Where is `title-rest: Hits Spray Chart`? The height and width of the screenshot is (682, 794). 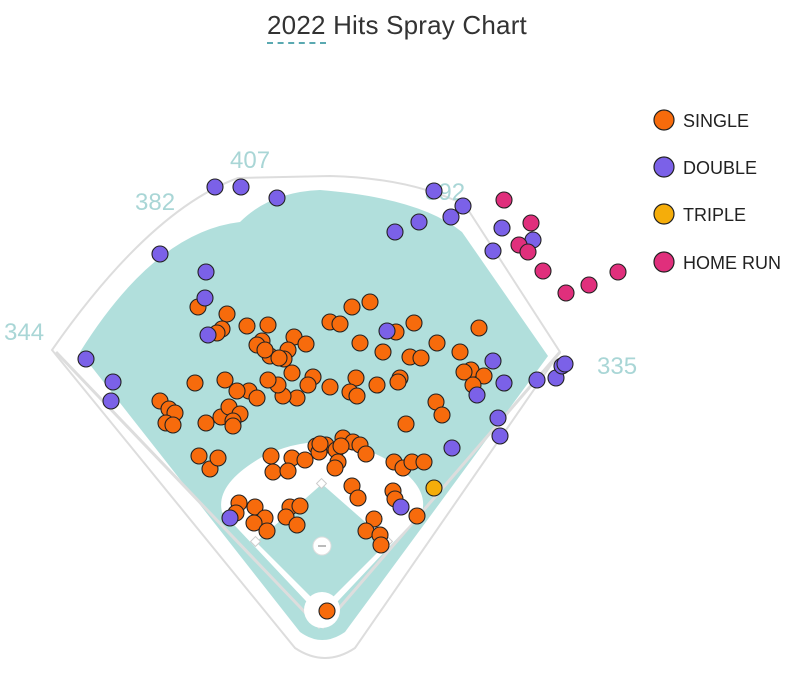
title-rest: Hits Spray Chart is located at coordinates (426, 25).